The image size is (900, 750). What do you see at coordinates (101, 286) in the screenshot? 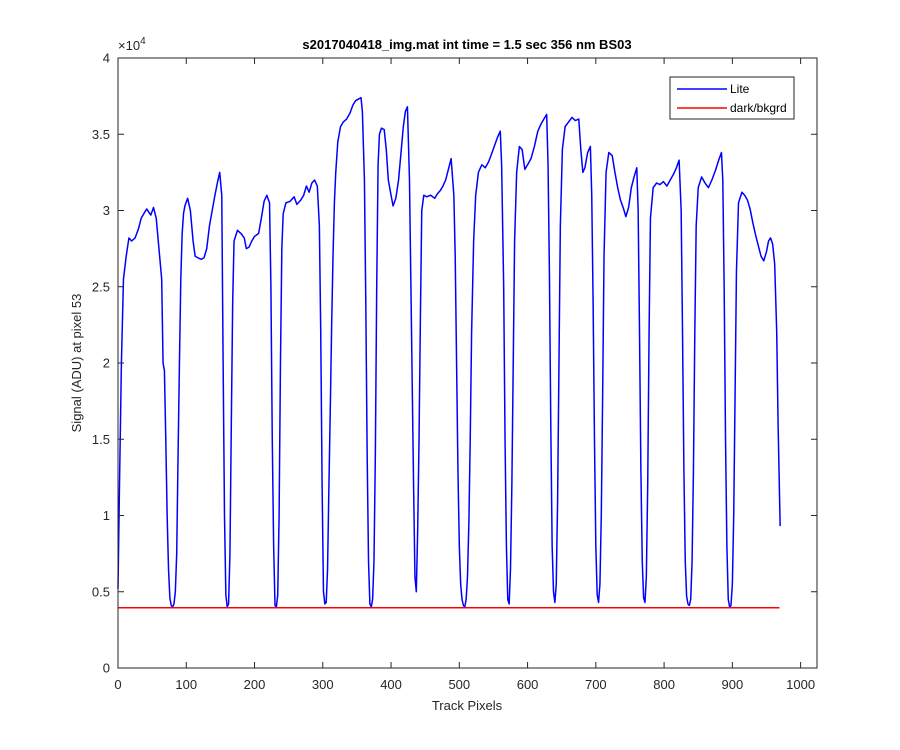
I see `y-tick-label: 2.5` at bounding box center [101, 286].